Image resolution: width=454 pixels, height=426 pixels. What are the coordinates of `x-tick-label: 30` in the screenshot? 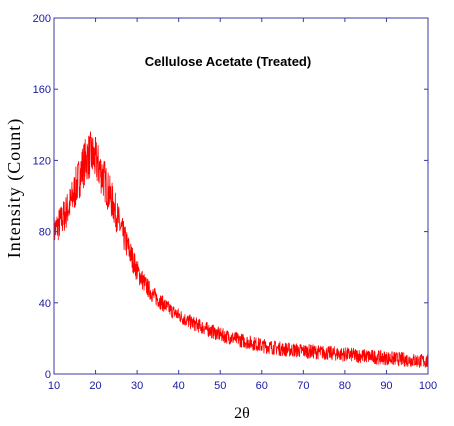 It's located at (137, 386).